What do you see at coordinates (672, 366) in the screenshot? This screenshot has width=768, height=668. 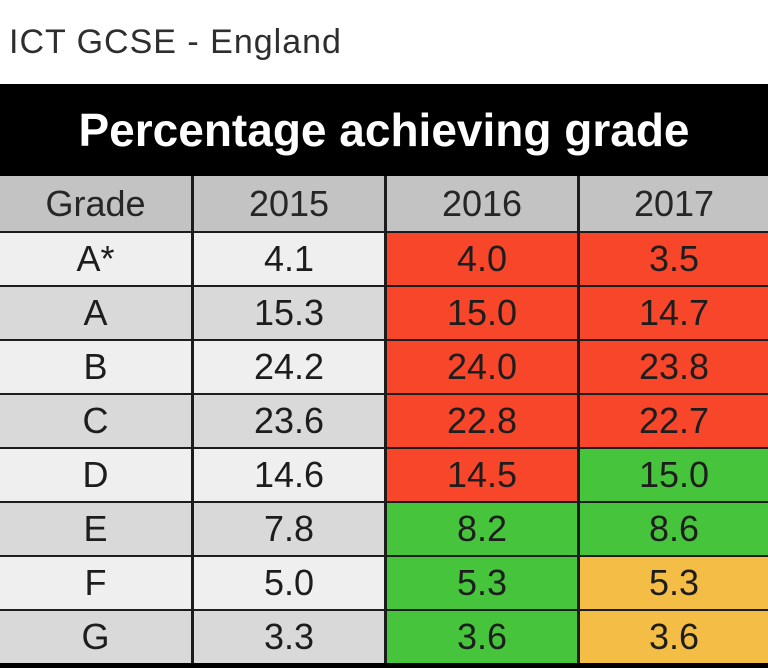 I see `value-cell: 23.8` at bounding box center [672, 366].